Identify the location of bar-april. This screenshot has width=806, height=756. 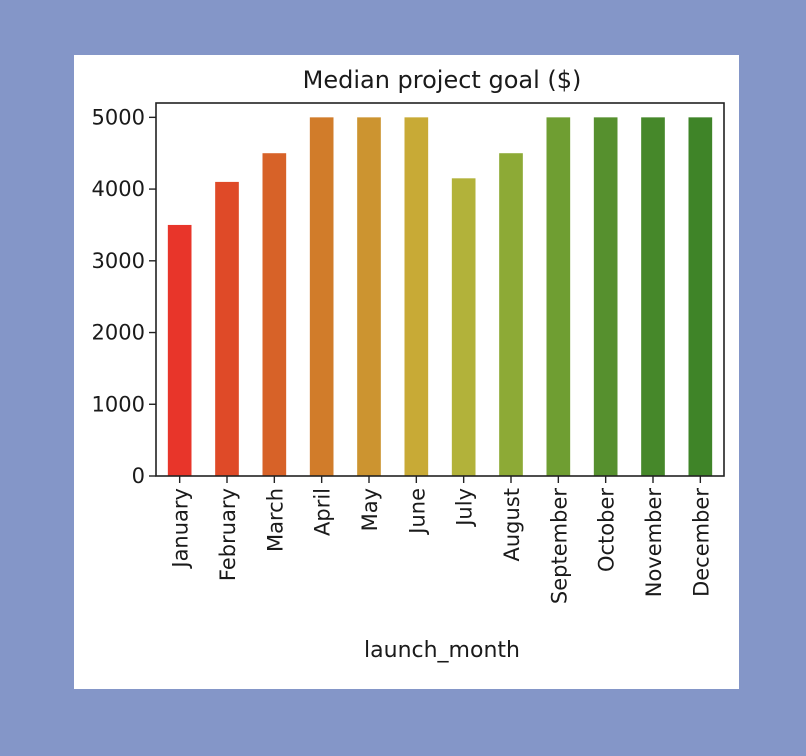
(321, 296).